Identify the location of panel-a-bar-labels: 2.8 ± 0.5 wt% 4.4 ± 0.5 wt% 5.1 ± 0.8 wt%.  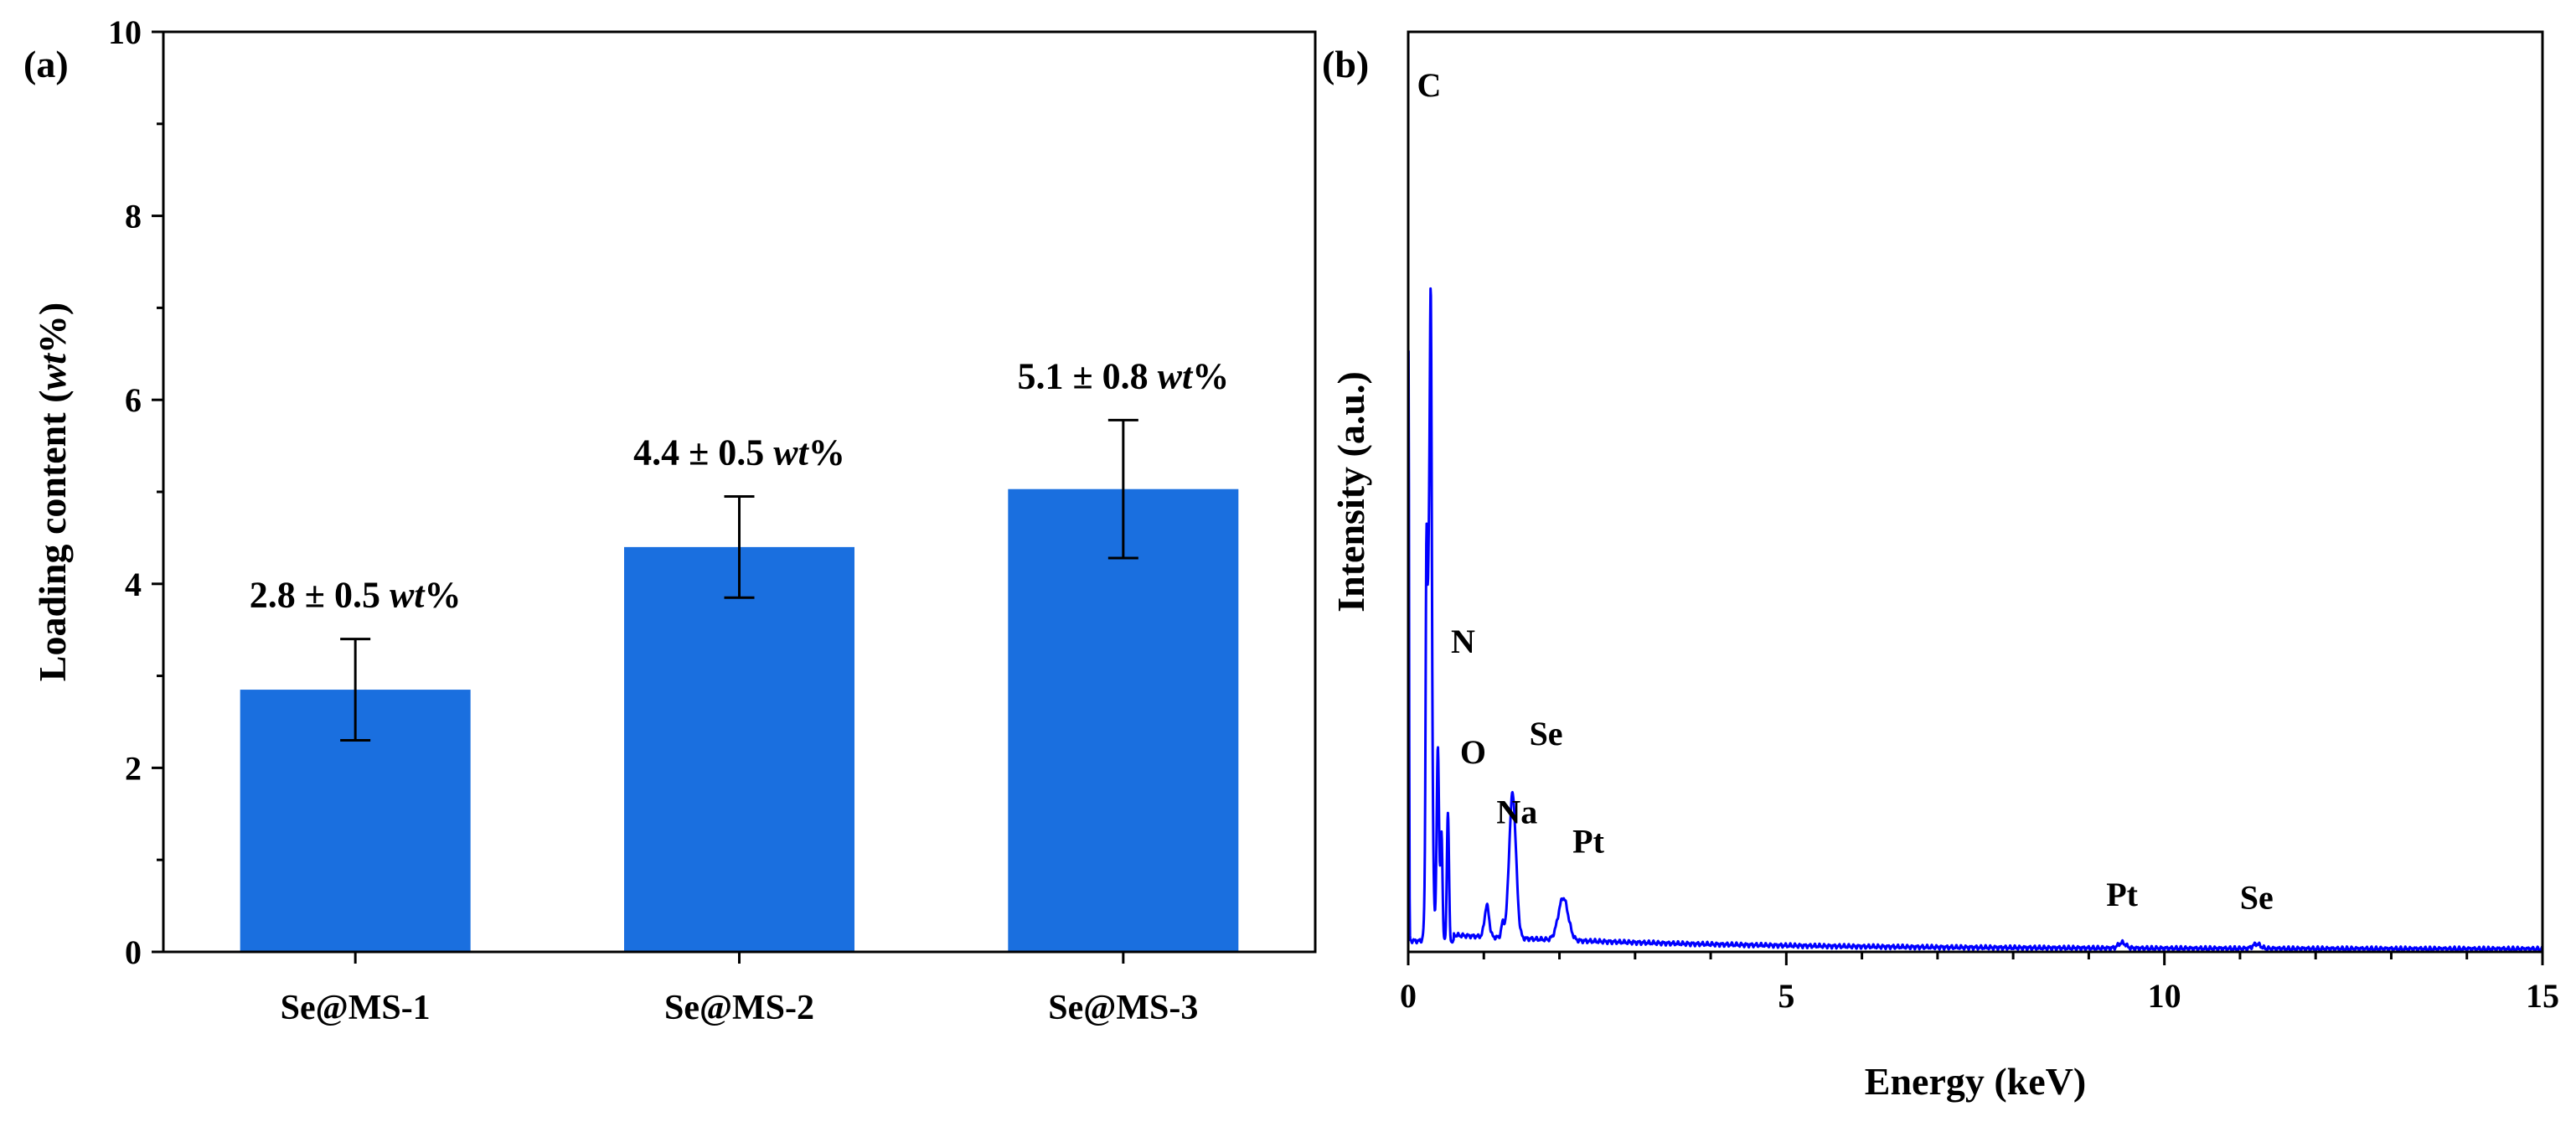
(739, 485).